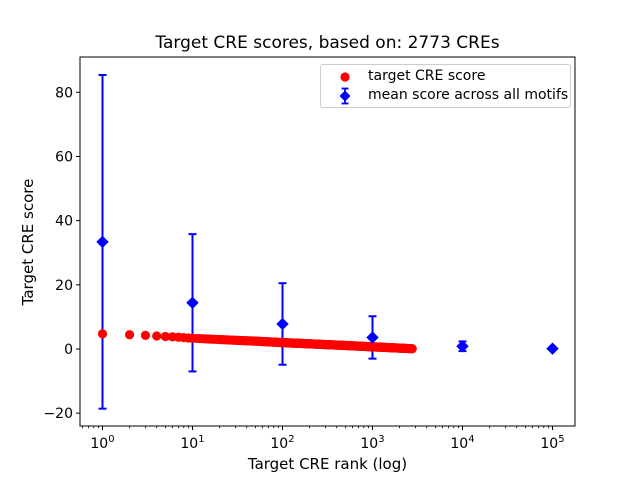  Describe the element at coordinates (344, 96) in the screenshot. I see `blue-diamond-errorbar-marker-icon` at that location.